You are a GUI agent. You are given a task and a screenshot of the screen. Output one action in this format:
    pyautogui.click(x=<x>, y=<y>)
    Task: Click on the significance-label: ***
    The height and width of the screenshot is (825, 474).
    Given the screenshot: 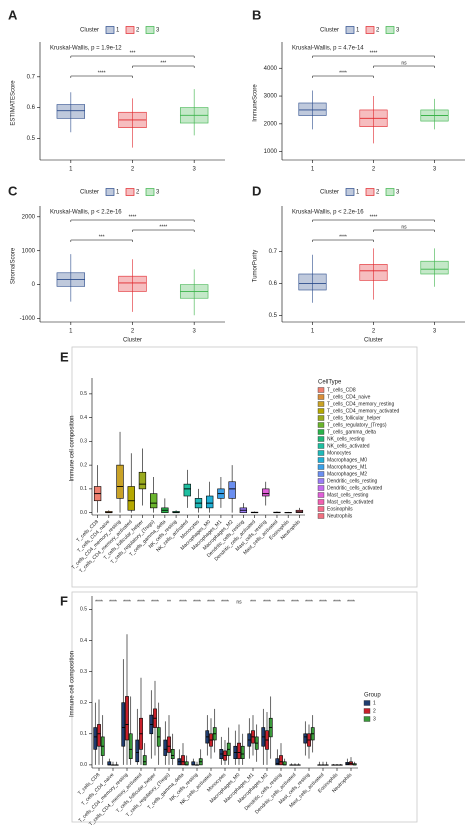 What is the action you would take?
    pyautogui.click(x=253, y=602)
    